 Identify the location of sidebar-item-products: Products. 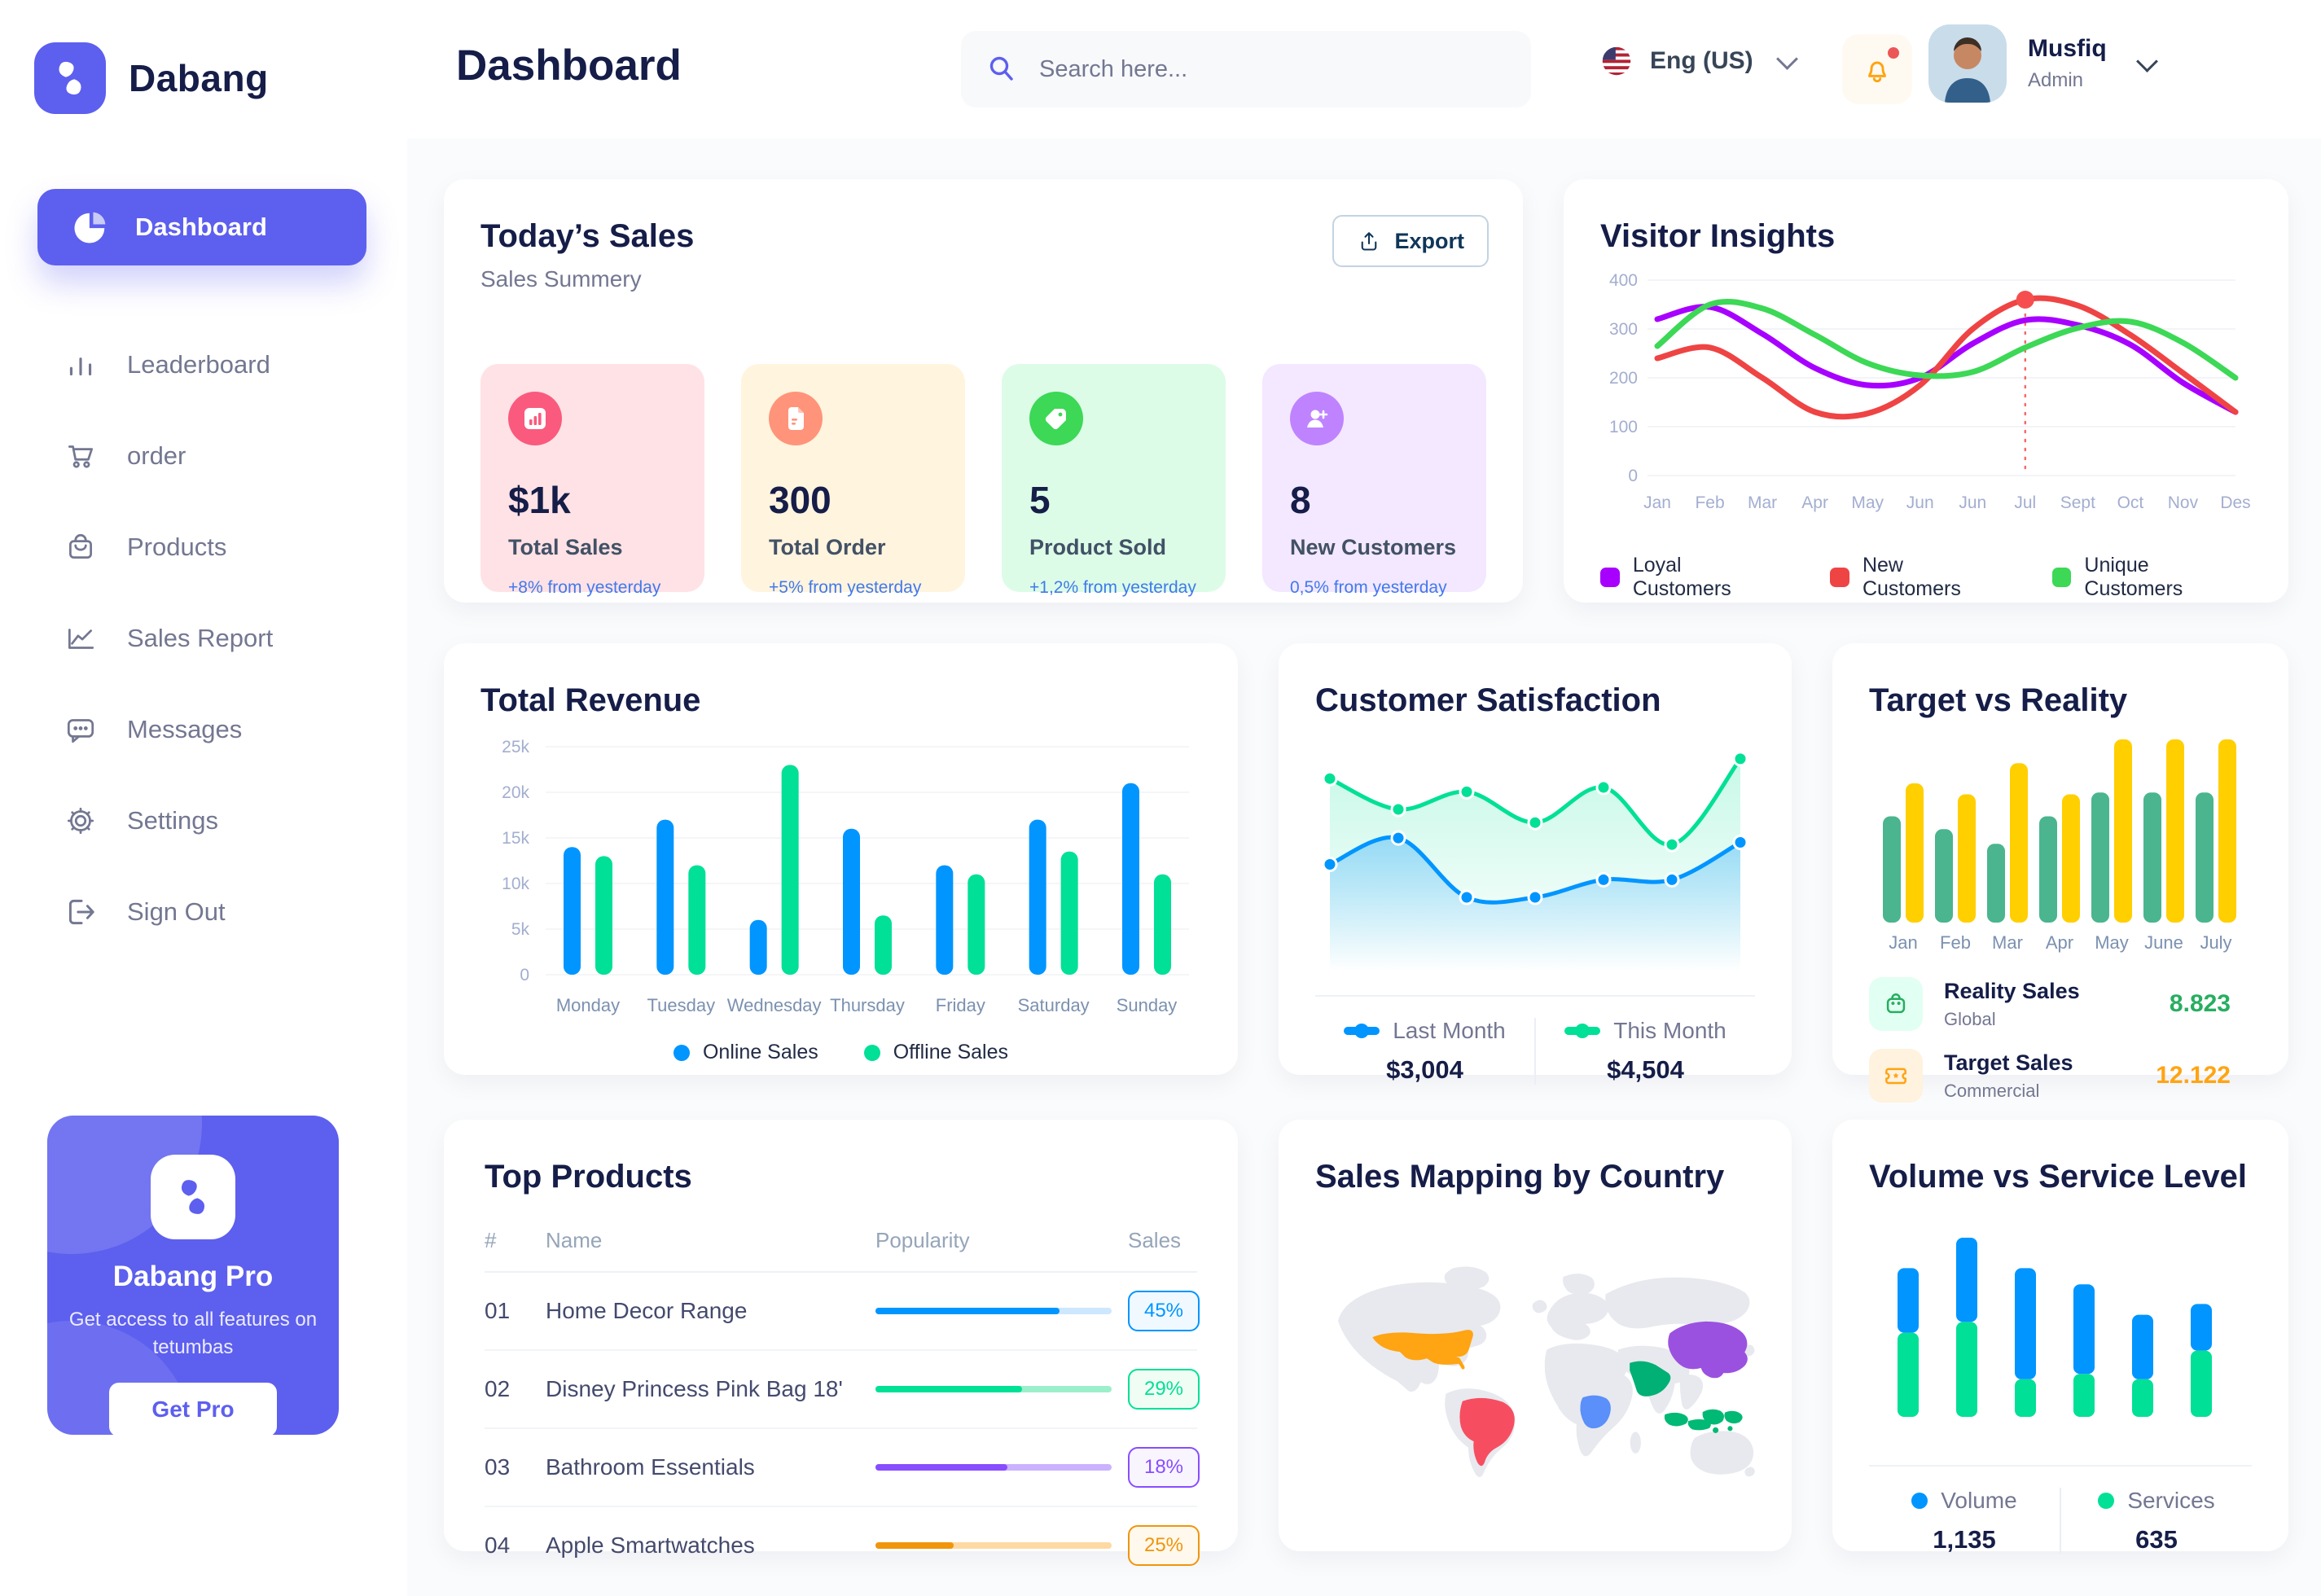
(203, 547).